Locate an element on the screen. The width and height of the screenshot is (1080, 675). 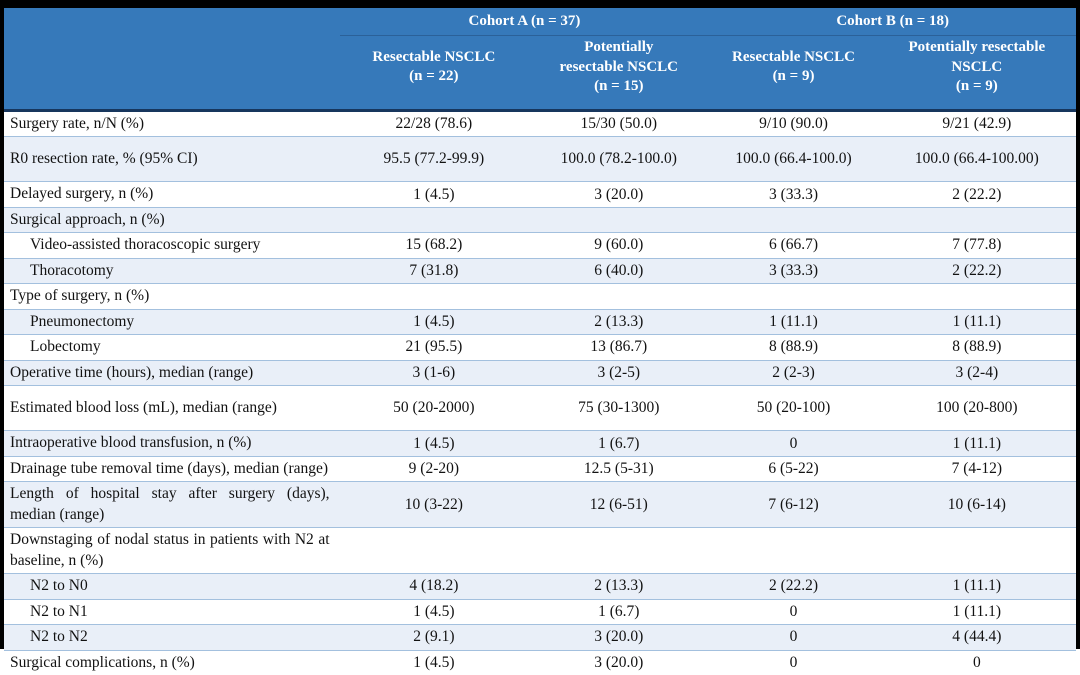
cell-value: 13 (86.7) is located at coordinates (619, 347).